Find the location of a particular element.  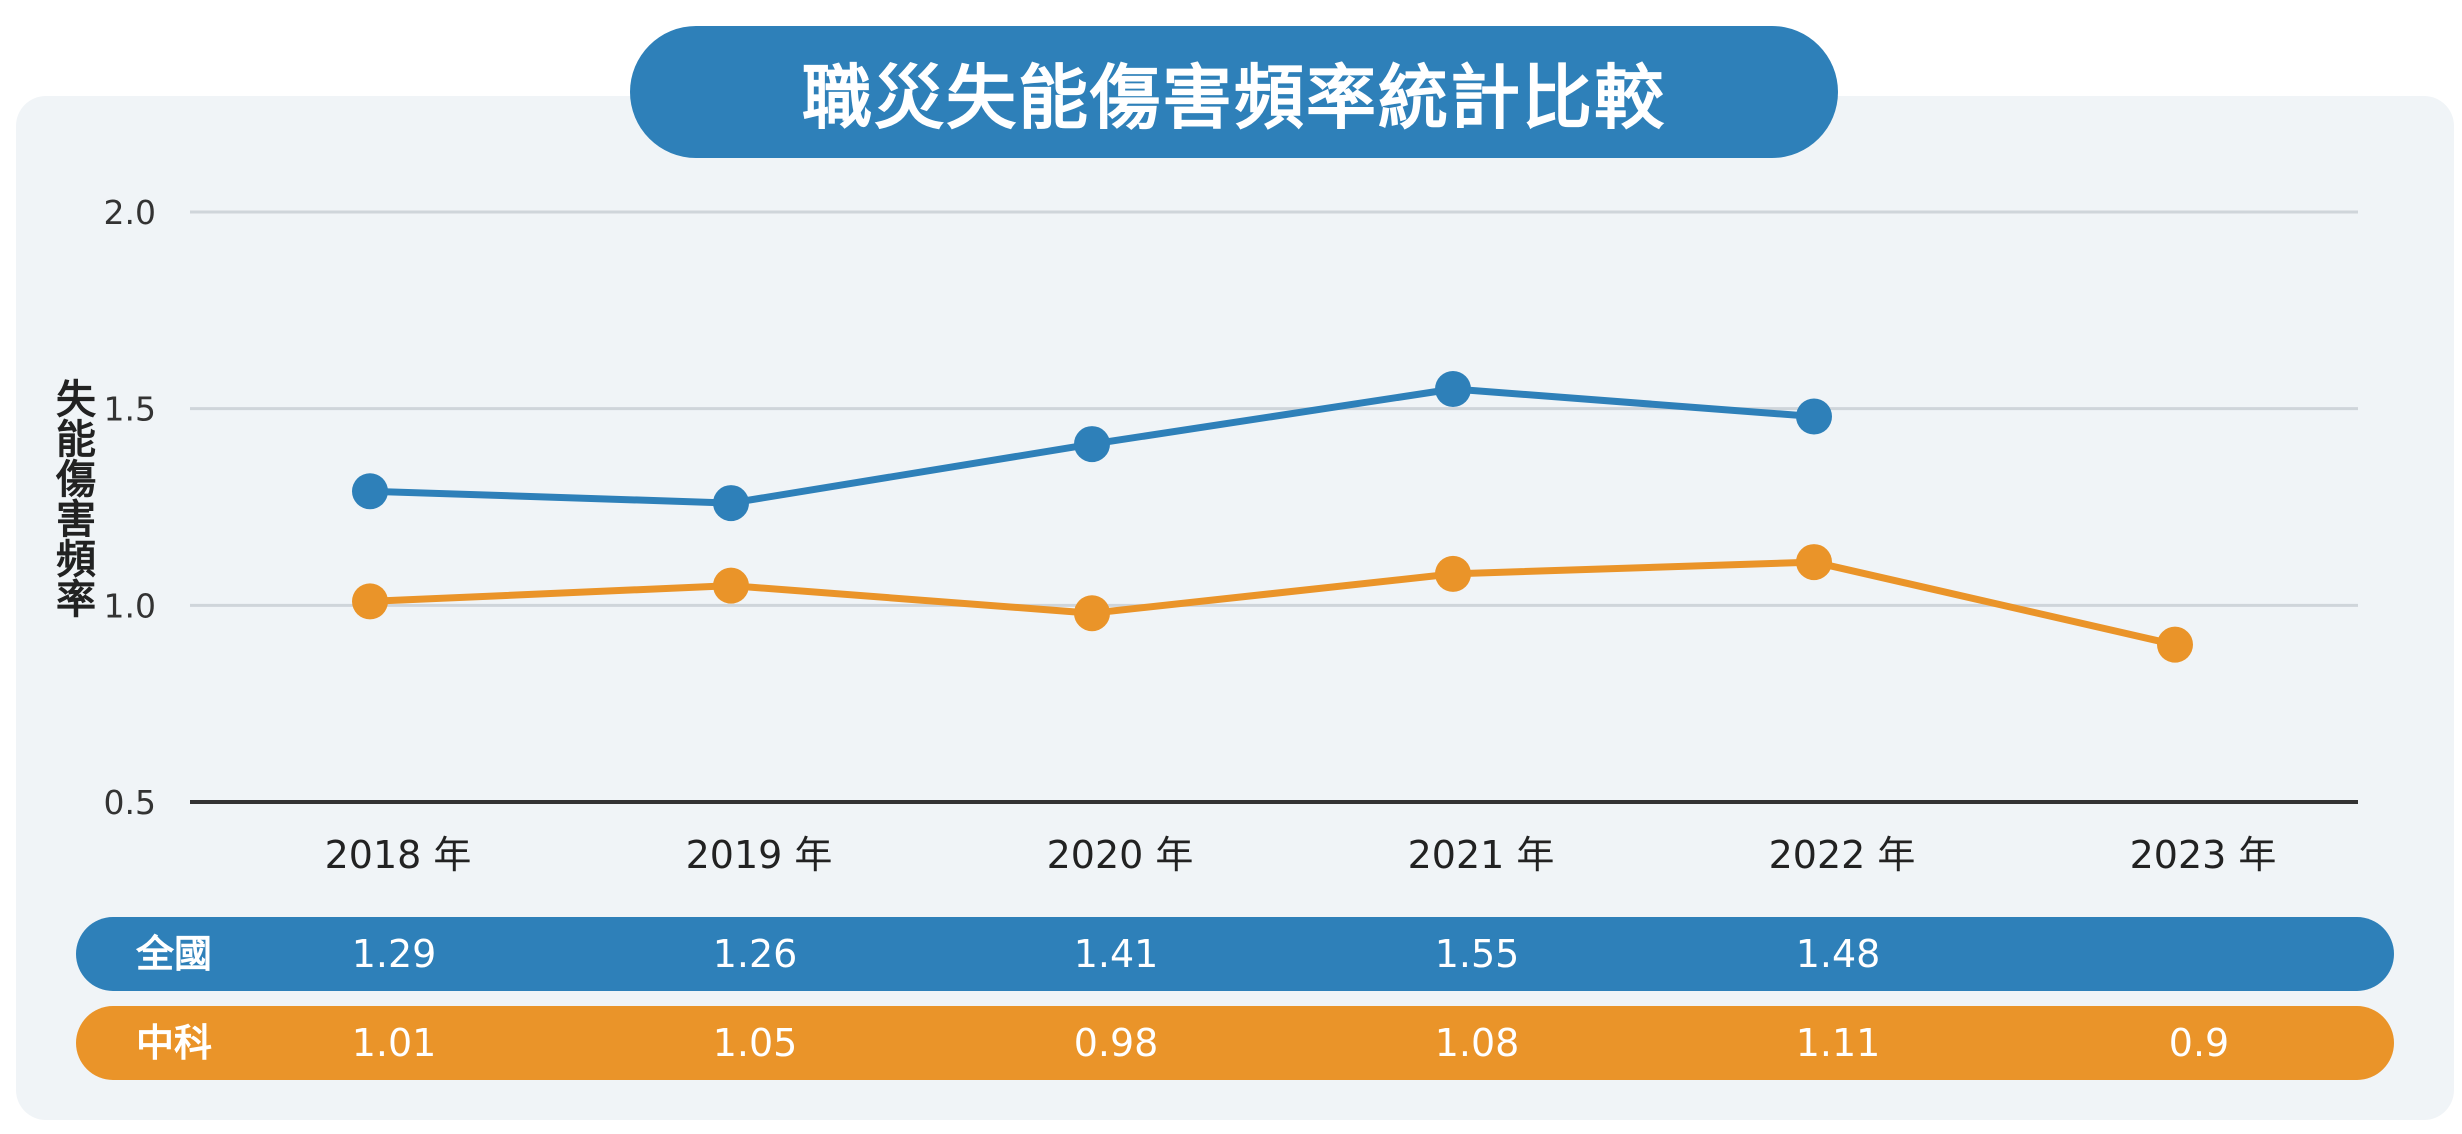

row-label-national: 全國 is located at coordinates (174, 954).